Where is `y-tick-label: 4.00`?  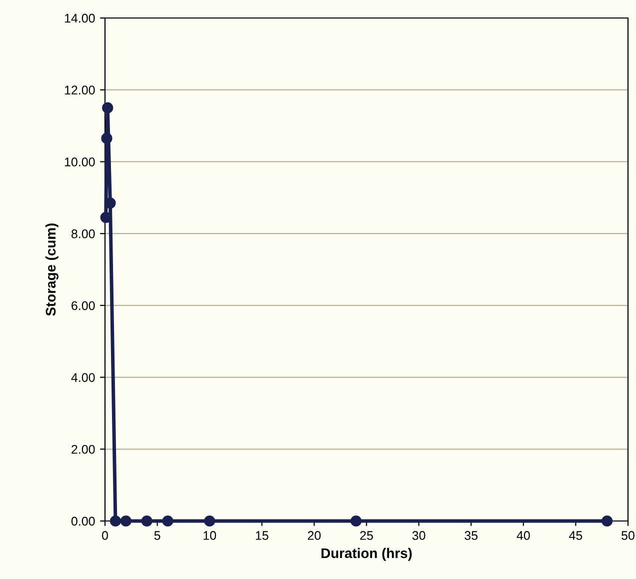
y-tick-label: 4.00 is located at coordinates (83, 377).